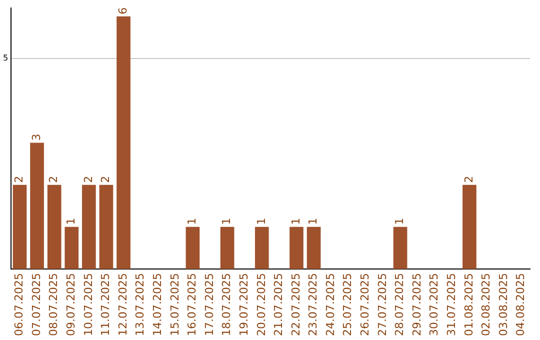 This screenshot has width=540, height=340. What do you see at coordinates (399, 304) in the screenshot?
I see `x-tick-label: 28.07.2025` at bounding box center [399, 304].